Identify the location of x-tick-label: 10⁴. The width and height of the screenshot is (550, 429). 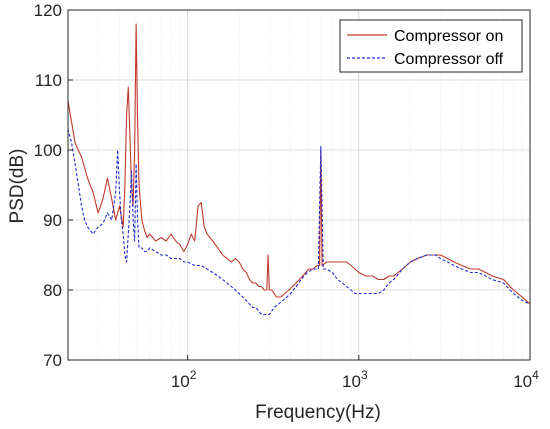
(526, 379).